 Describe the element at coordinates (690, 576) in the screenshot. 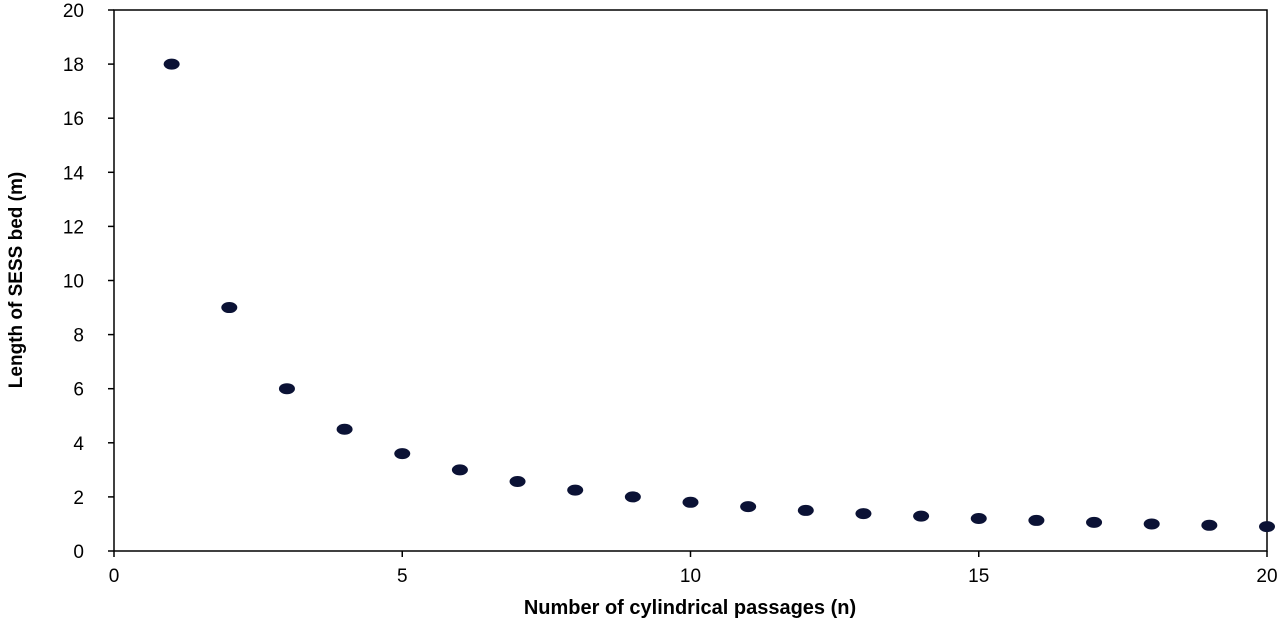

I see `x-tick-label: 10` at that location.